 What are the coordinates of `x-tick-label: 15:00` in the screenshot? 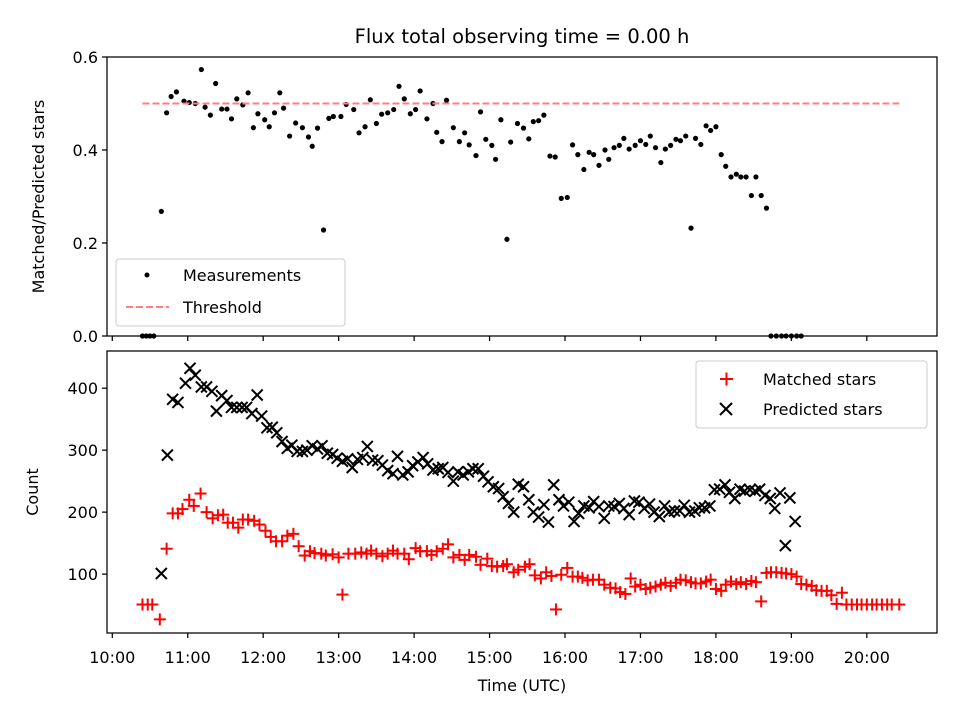 It's located at (489, 657).